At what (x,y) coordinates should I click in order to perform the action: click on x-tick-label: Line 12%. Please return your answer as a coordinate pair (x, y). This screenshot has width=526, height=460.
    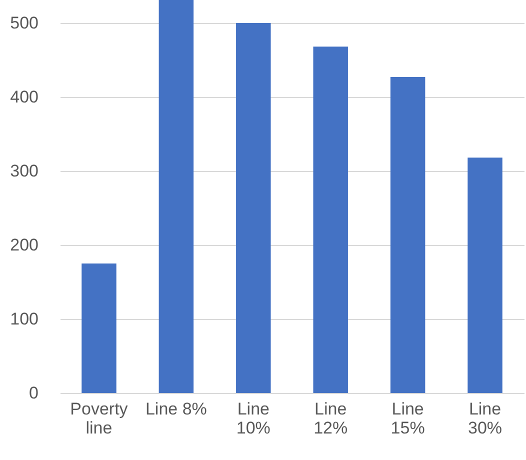
    Looking at the image, I should click on (331, 419).